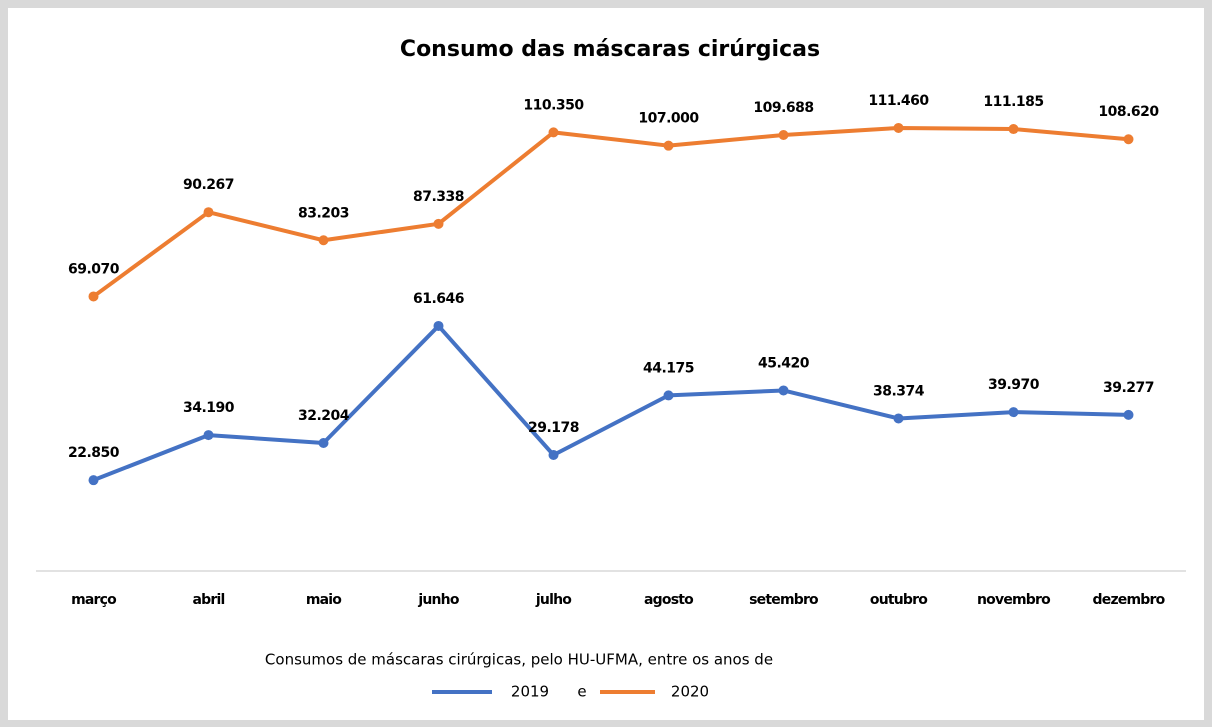 This screenshot has width=1212, height=727. I want to click on x-tick-label: maio, so click(324, 600).